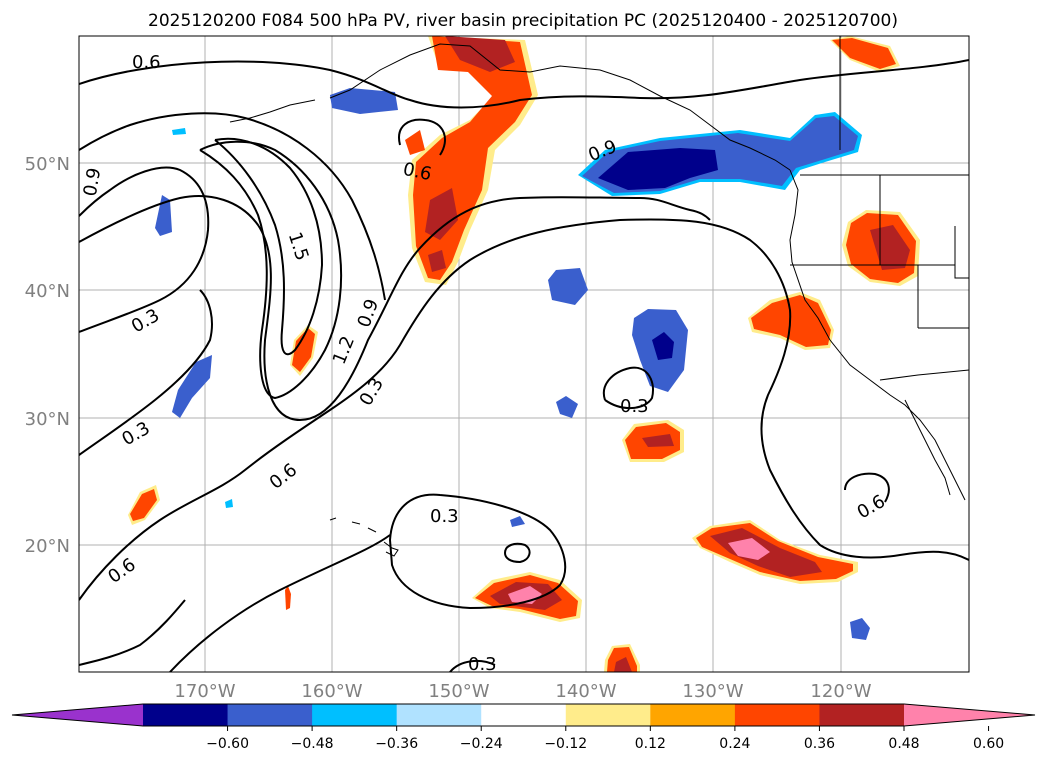 The width and height of the screenshot is (1047, 765). I want to click on longitude-labels: 170°W 160°W 150°W 140°W 130°W 120°W, so click(522, 691).